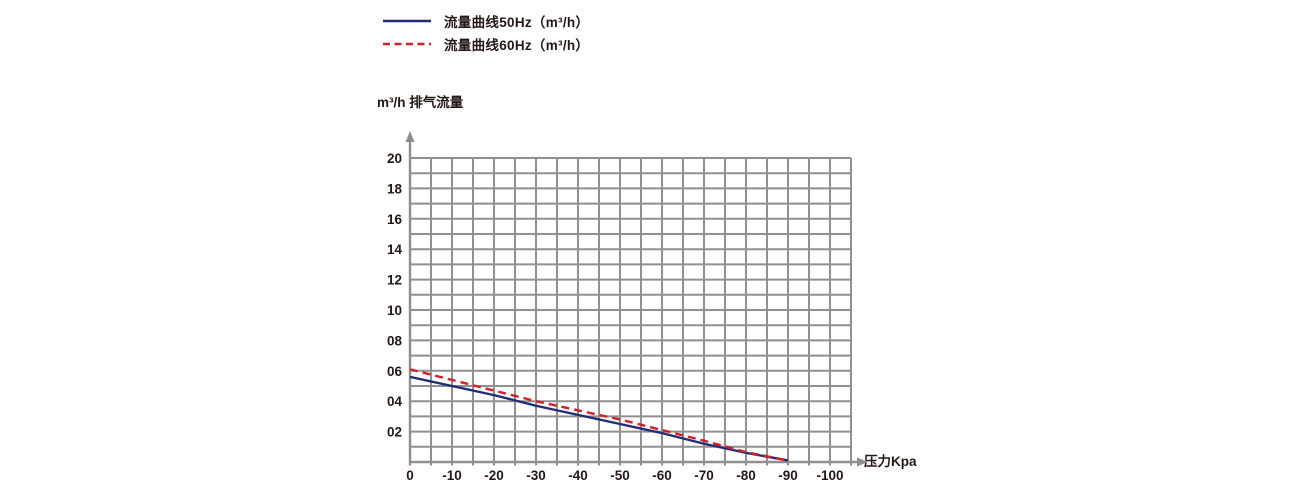  What do you see at coordinates (394, 158) in the screenshot?
I see `y-tick-label: 20` at bounding box center [394, 158].